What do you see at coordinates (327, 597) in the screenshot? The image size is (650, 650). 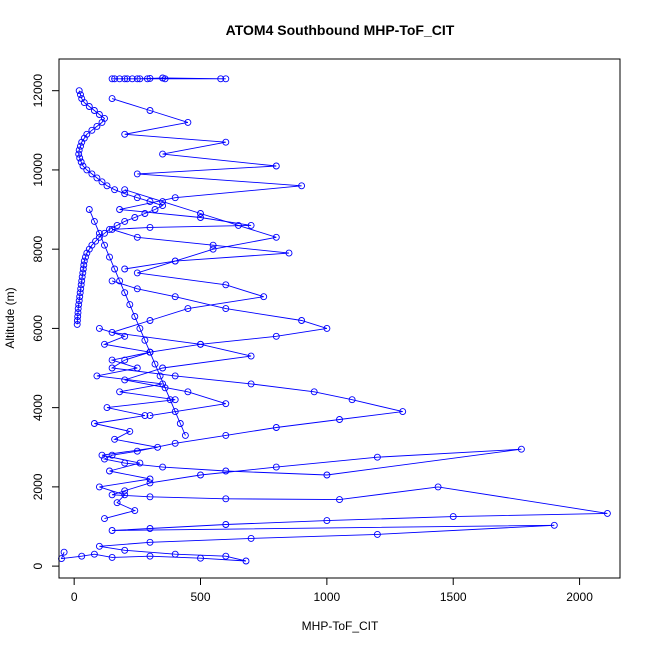 I see `x-tick-label: 1000` at bounding box center [327, 597].